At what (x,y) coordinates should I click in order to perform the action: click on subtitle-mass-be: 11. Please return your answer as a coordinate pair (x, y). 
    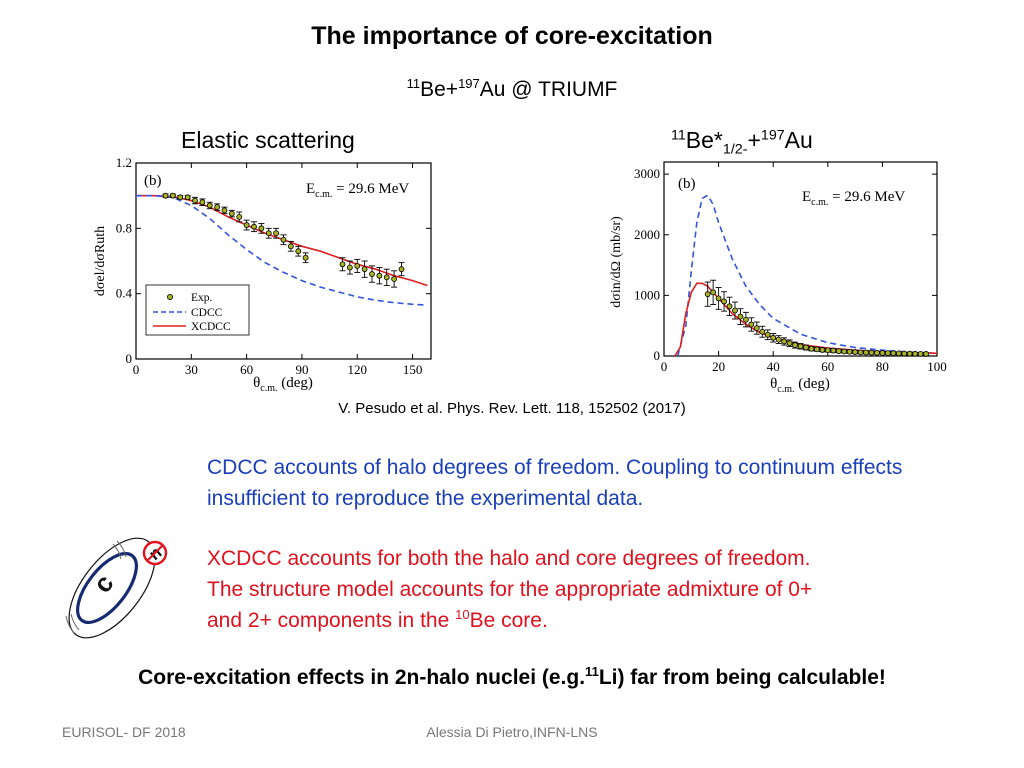
    Looking at the image, I should click on (413, 83).